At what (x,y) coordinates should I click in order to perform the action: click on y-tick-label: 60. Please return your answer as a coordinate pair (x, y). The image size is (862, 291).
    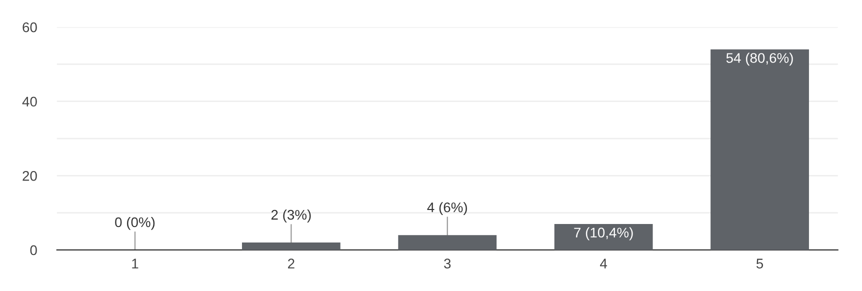
    Looking at the image, I should click on (29, 27).